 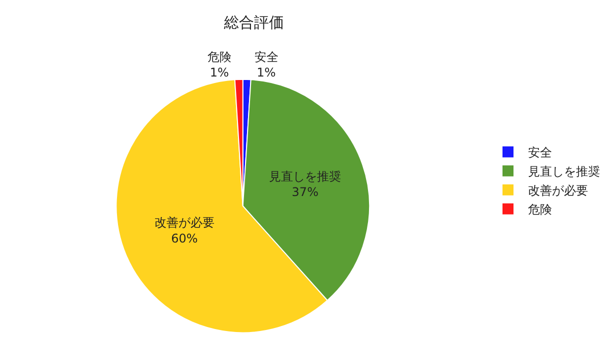 I want to click on legend-label: 安全, so click(x=540, y=153).